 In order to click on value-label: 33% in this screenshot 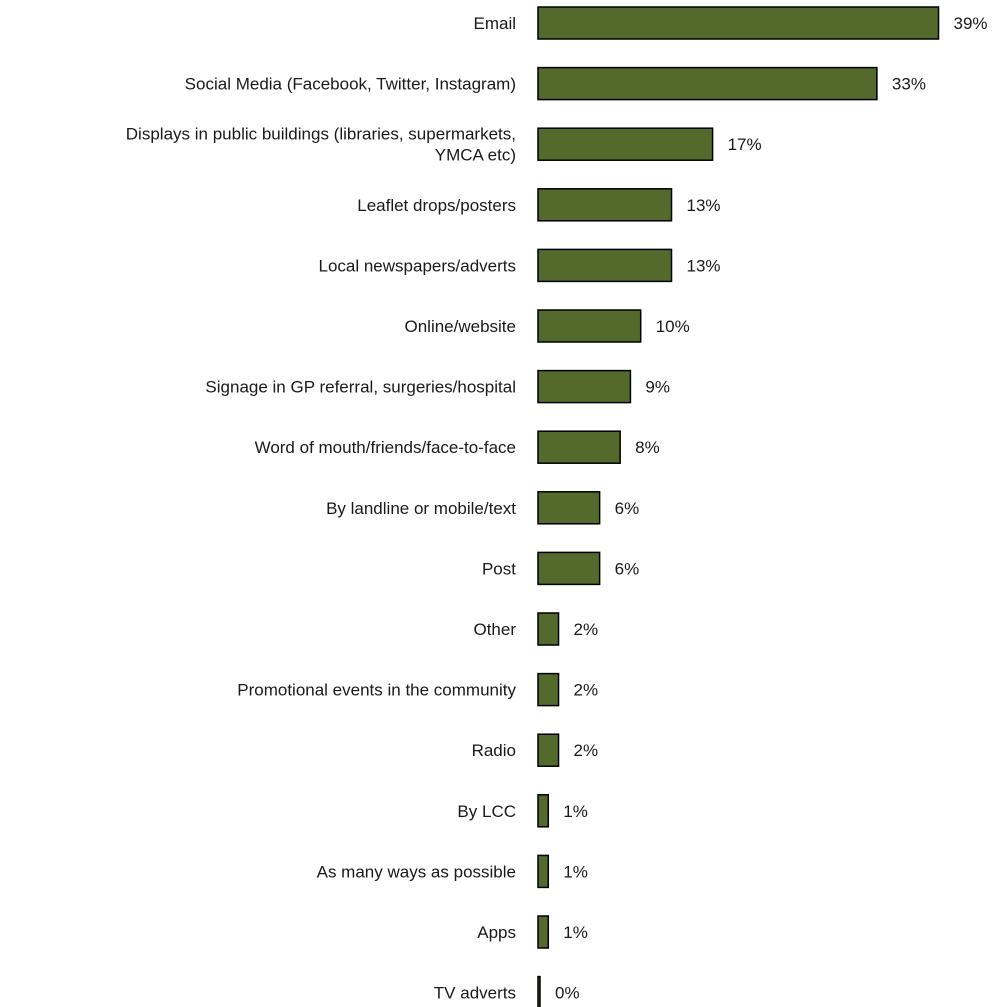, I will do `click(909, 84)`.